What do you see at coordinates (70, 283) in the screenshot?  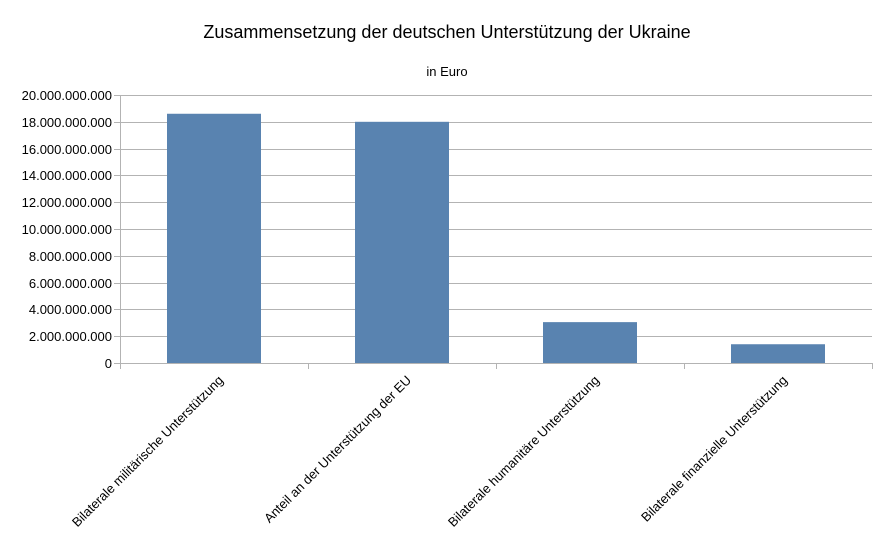 I see `y-tick-label: 6.000.000.000` at bounding box center [70, 283].